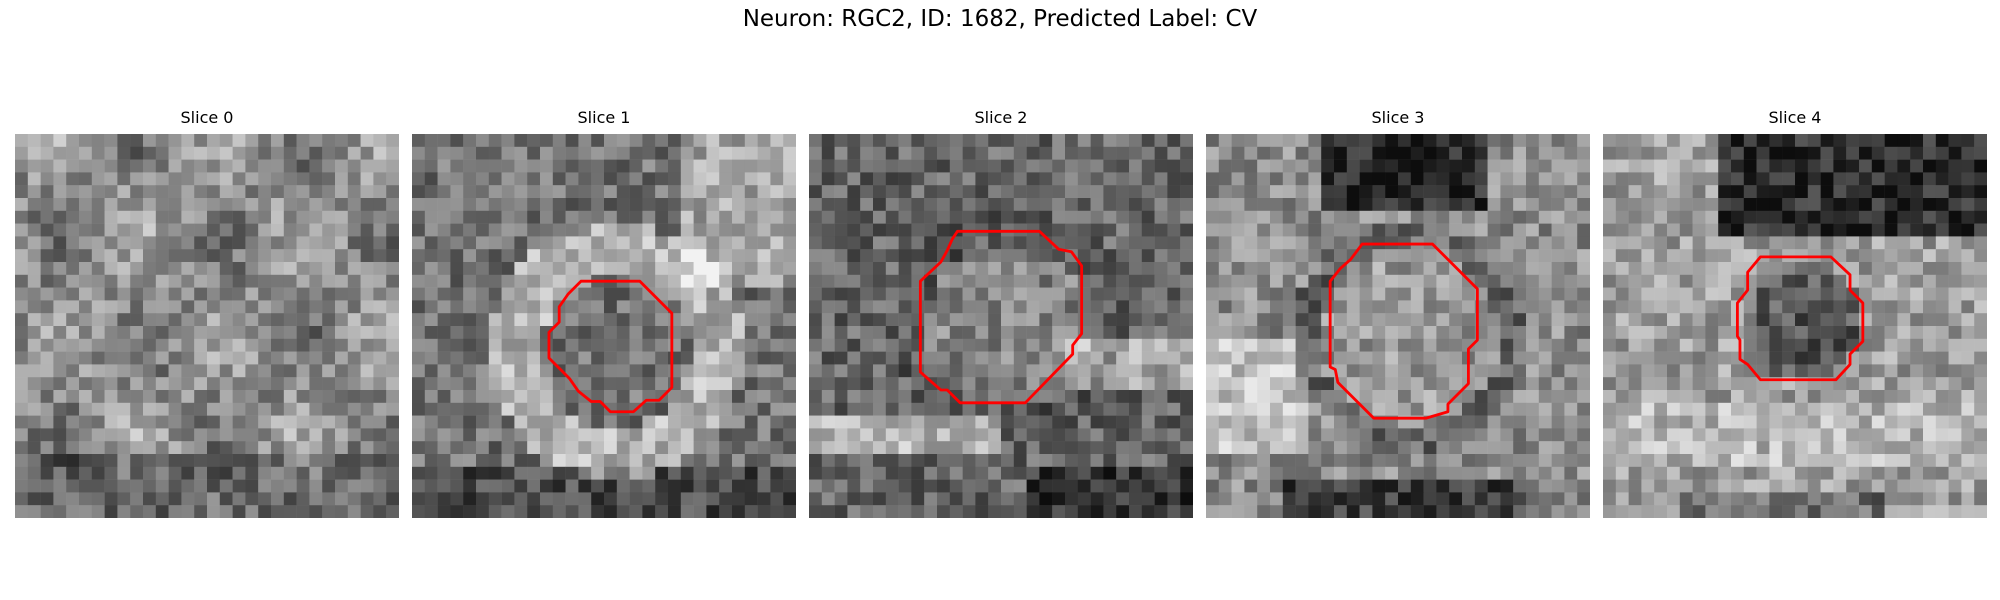 The width and height of the screenshot is (2000, 600). Describe the element at coordinates (1001, 118) in the screenshot. I see `slice-title: Slice 2` at that location.